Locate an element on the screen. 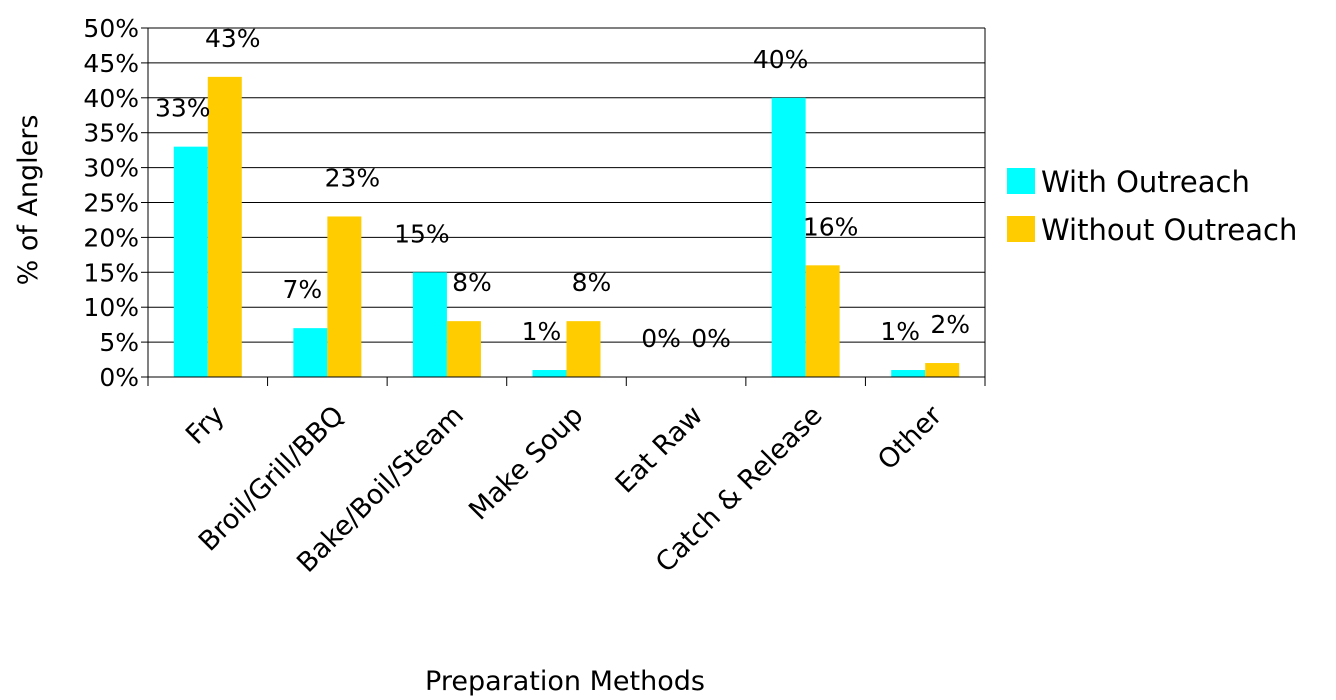  data-label: 40% is located at coordinates (781, 59).